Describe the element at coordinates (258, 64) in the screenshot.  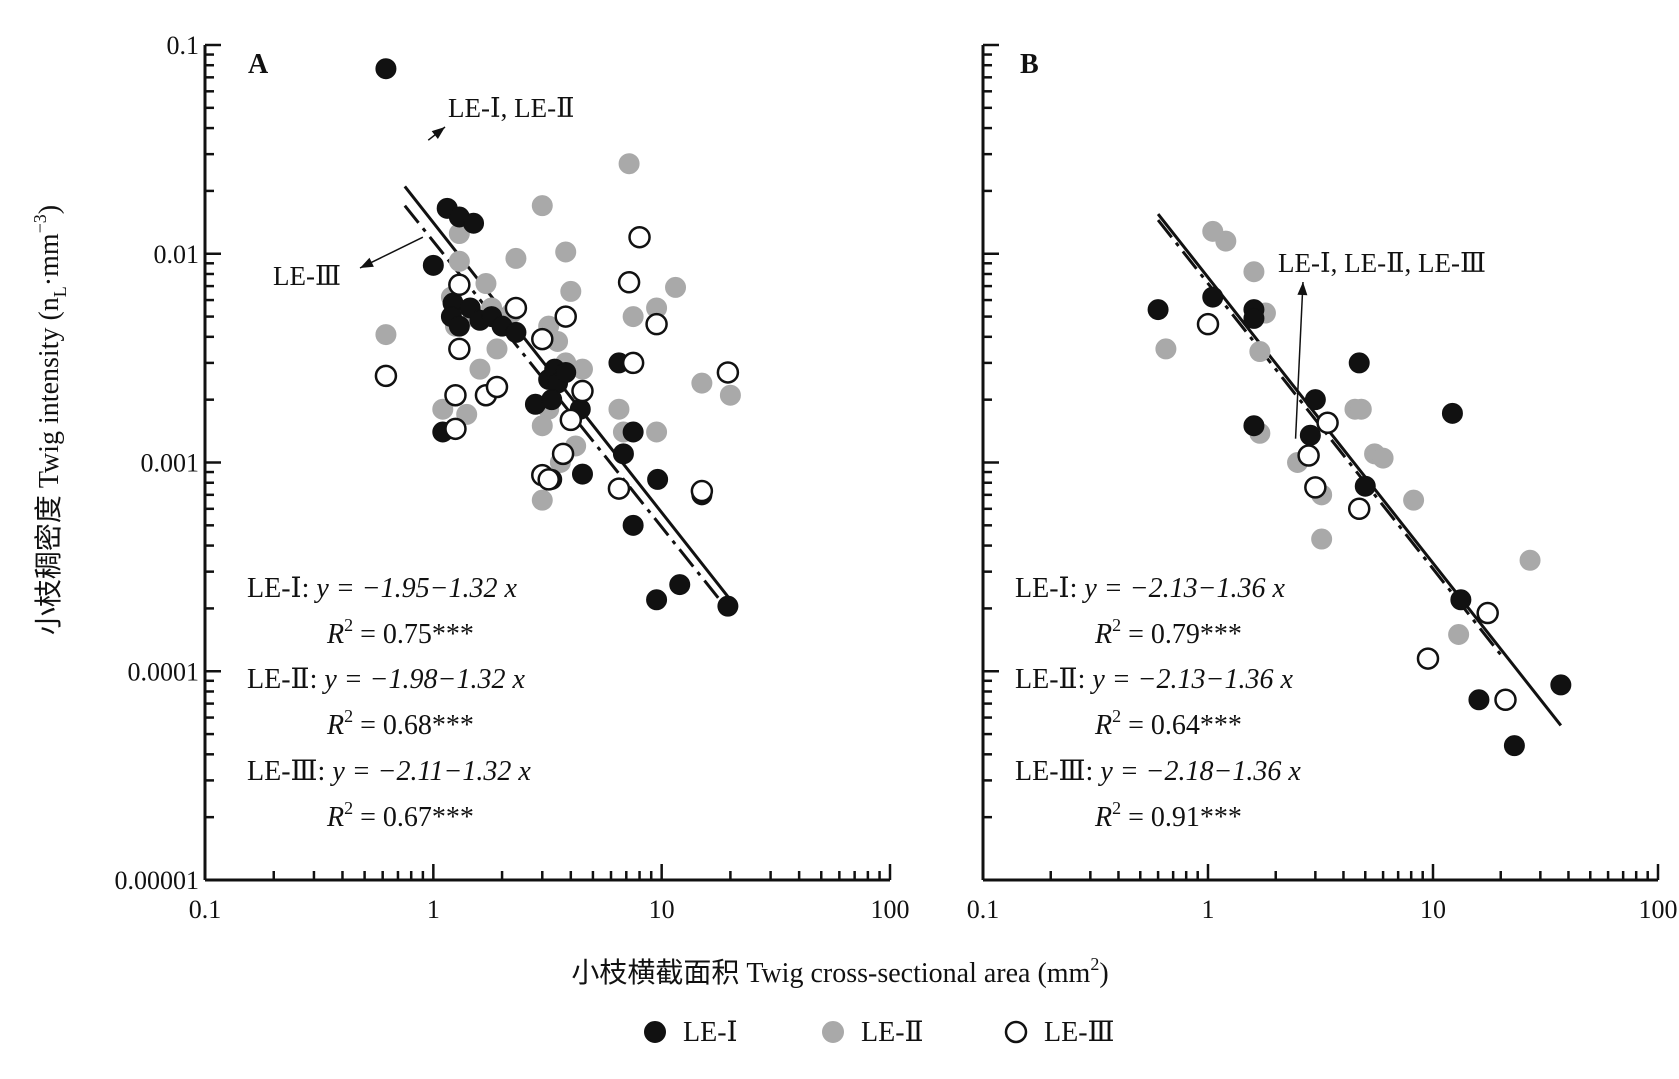
I see `panel-label: A` at that location.